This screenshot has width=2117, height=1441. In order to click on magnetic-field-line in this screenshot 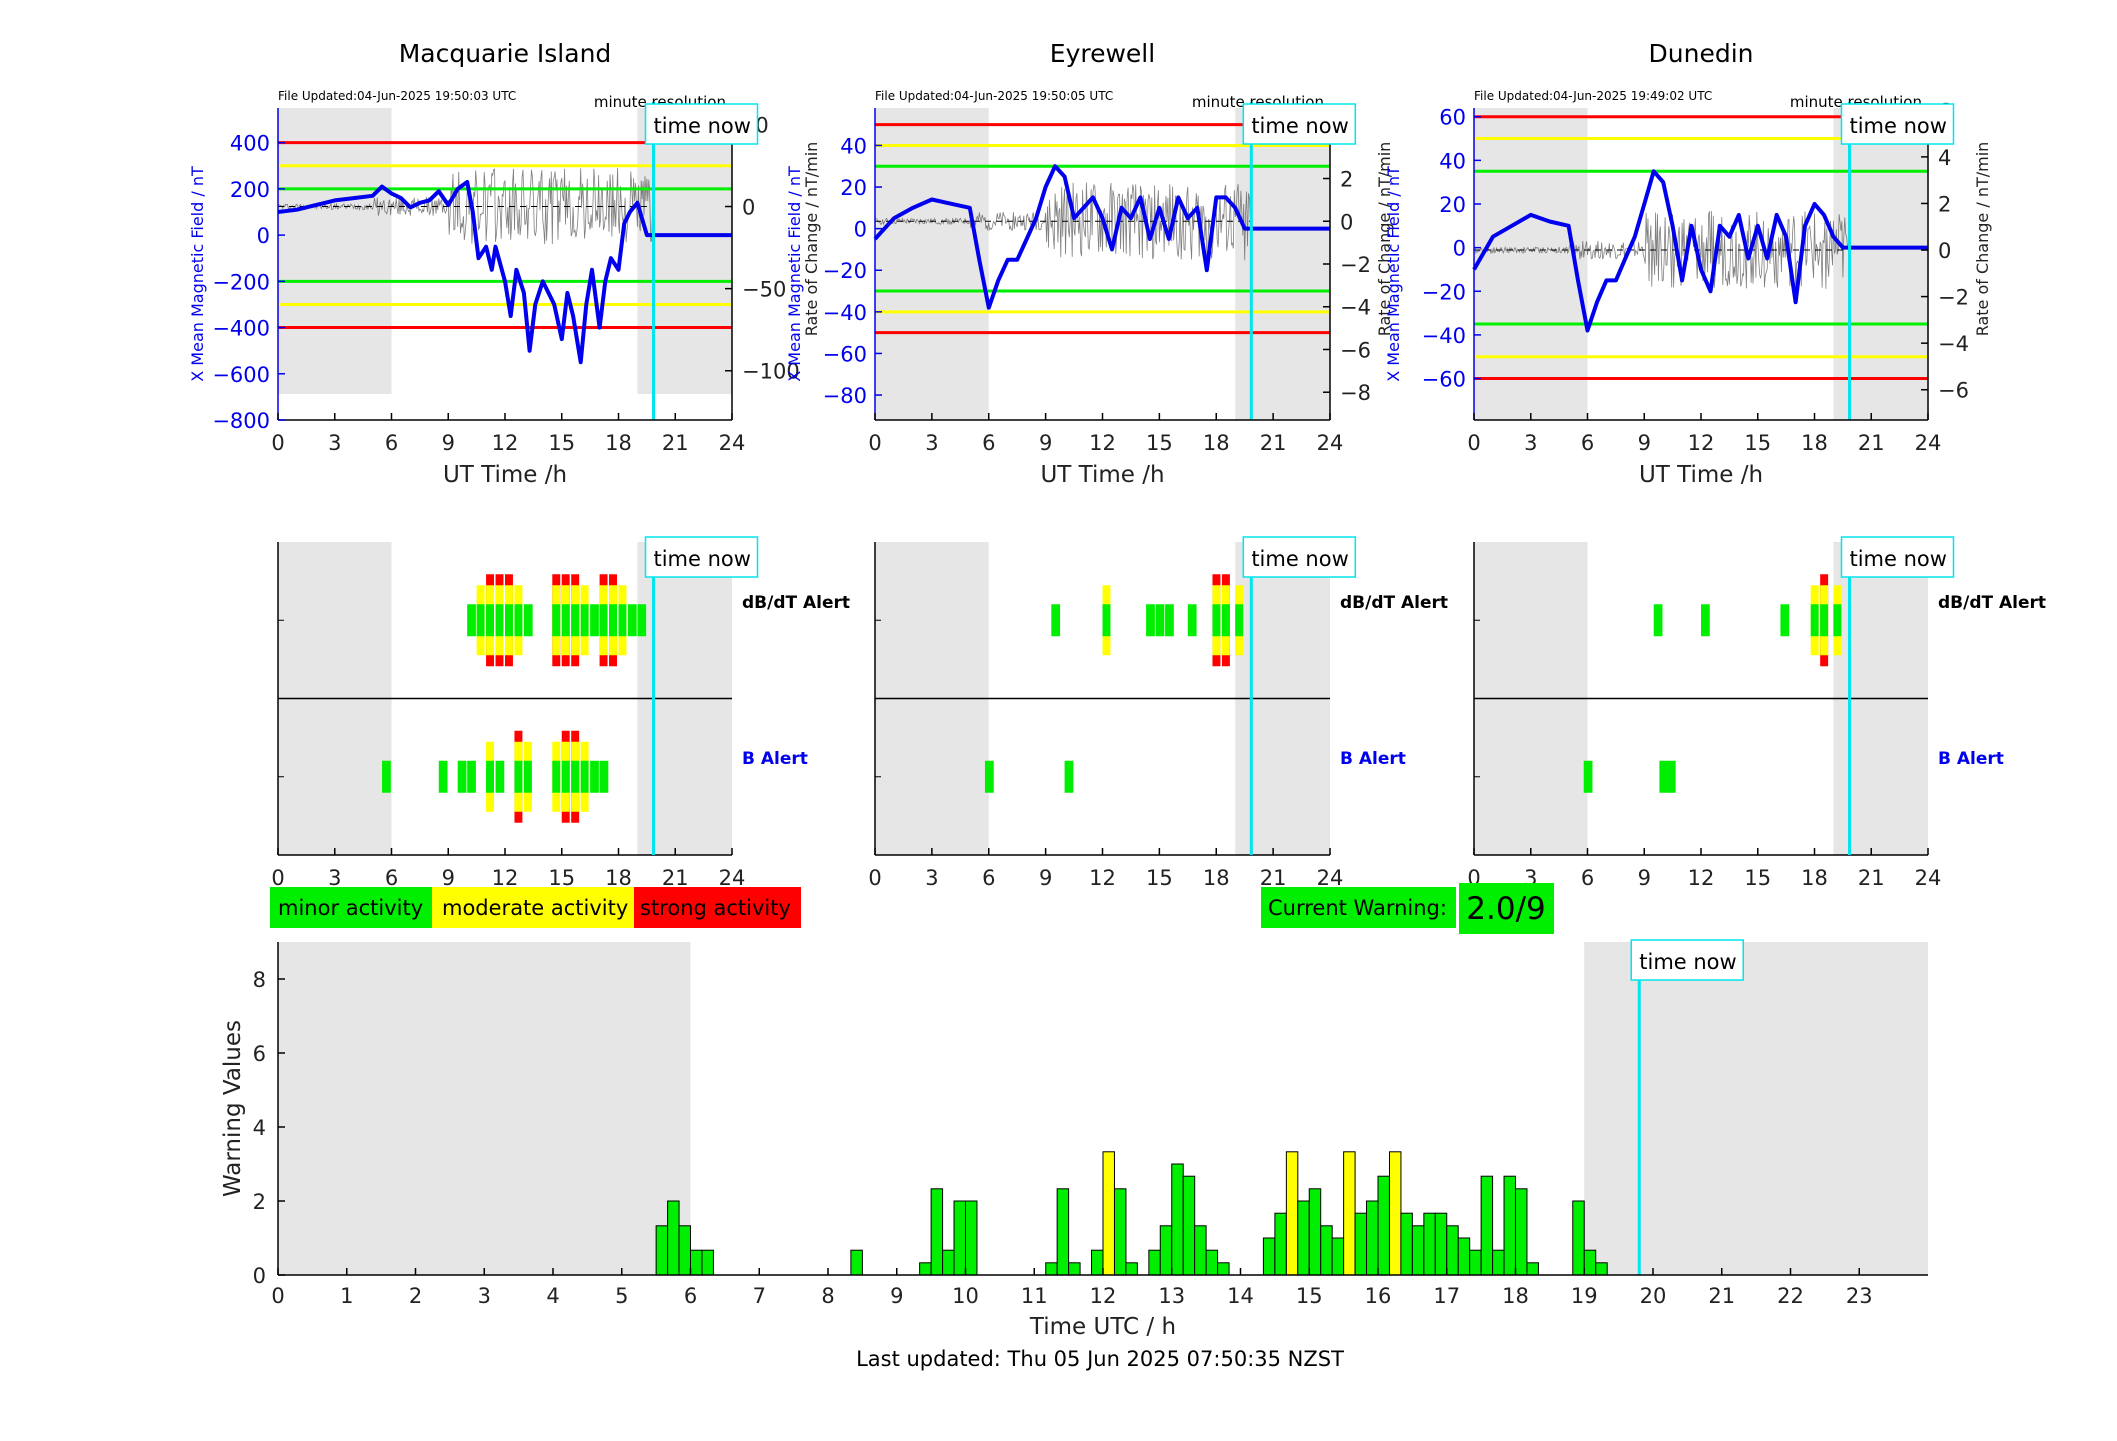, I will do `click(1101, 237)`.